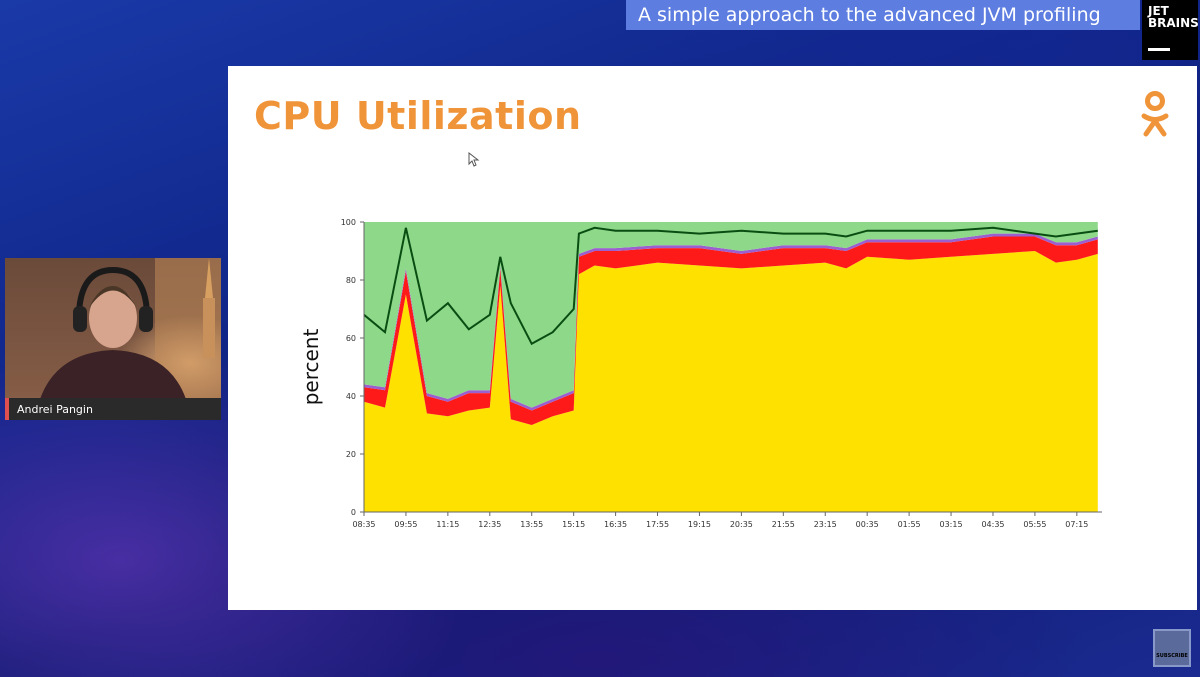 Image resolution: width=1200 pixels, height=677 pixels. I want to click on x-tick-label: 04:35, so click(992, 524).